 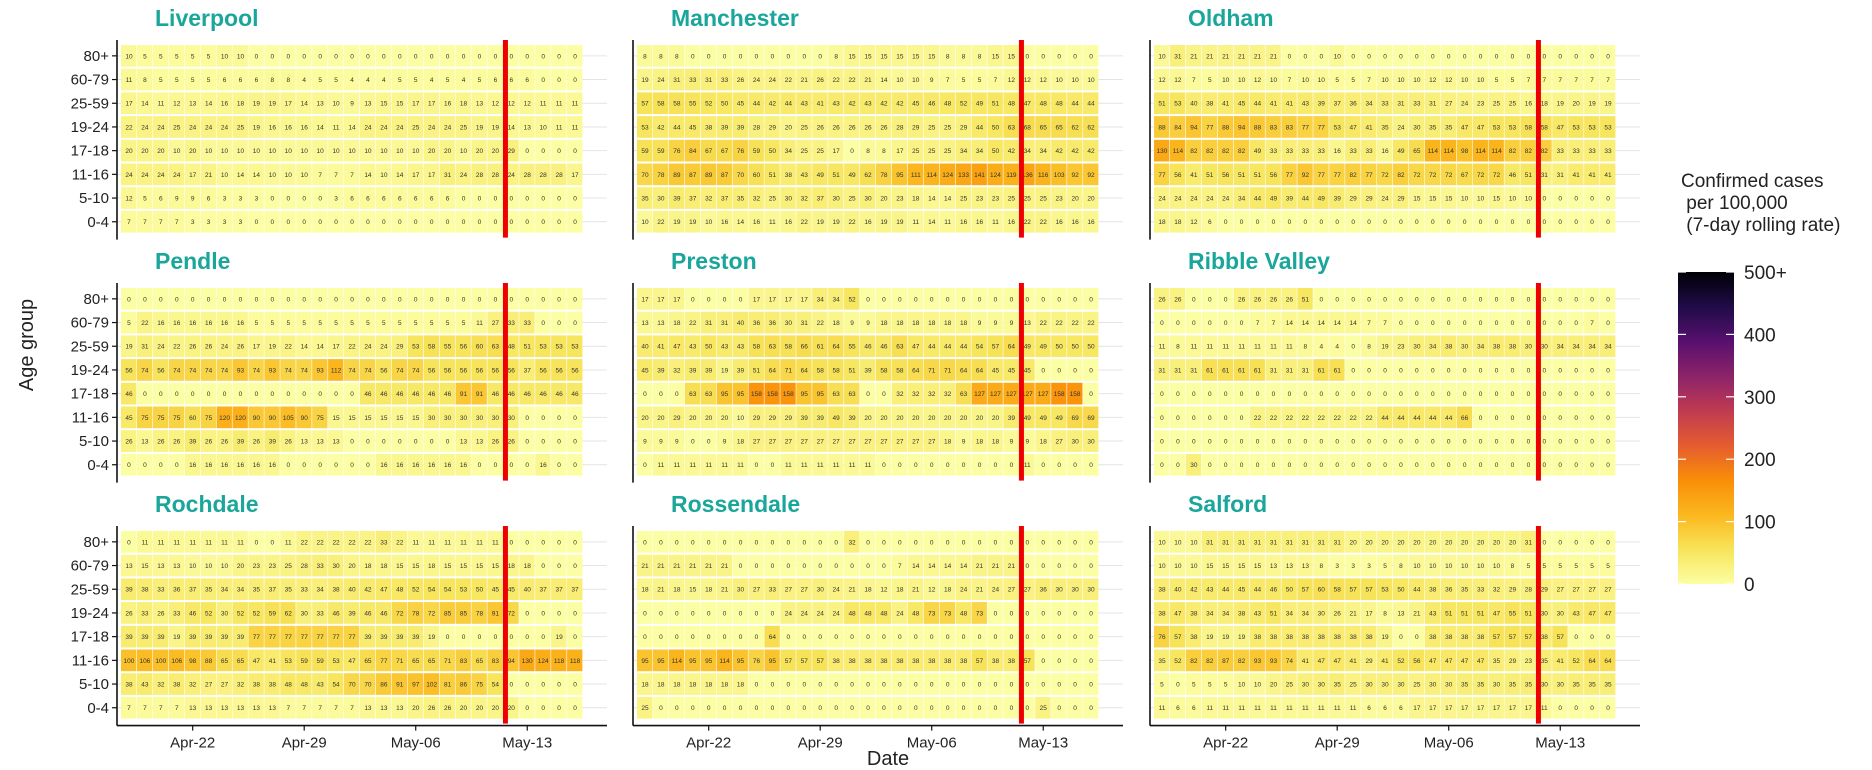 What do you see at coordinates (416, 684) in the screenshot?
I see `cell-value-label: 97` at bounding box center [416, 684].